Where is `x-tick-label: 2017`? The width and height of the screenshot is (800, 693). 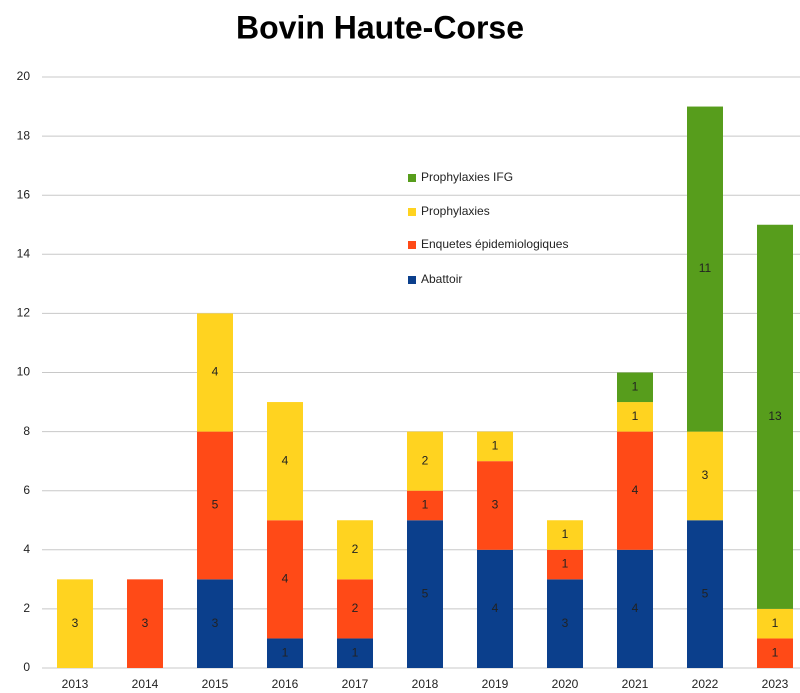 x-tick-label: 2017 is located at coordinates (355, 684).